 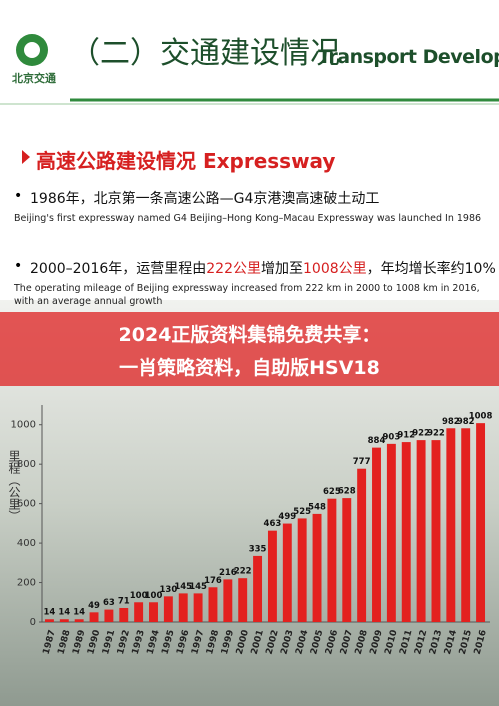 What do you see at coordinates (287, 517) in the screenshot?
I see `value-label: 499` at bounding box center [287, 517].